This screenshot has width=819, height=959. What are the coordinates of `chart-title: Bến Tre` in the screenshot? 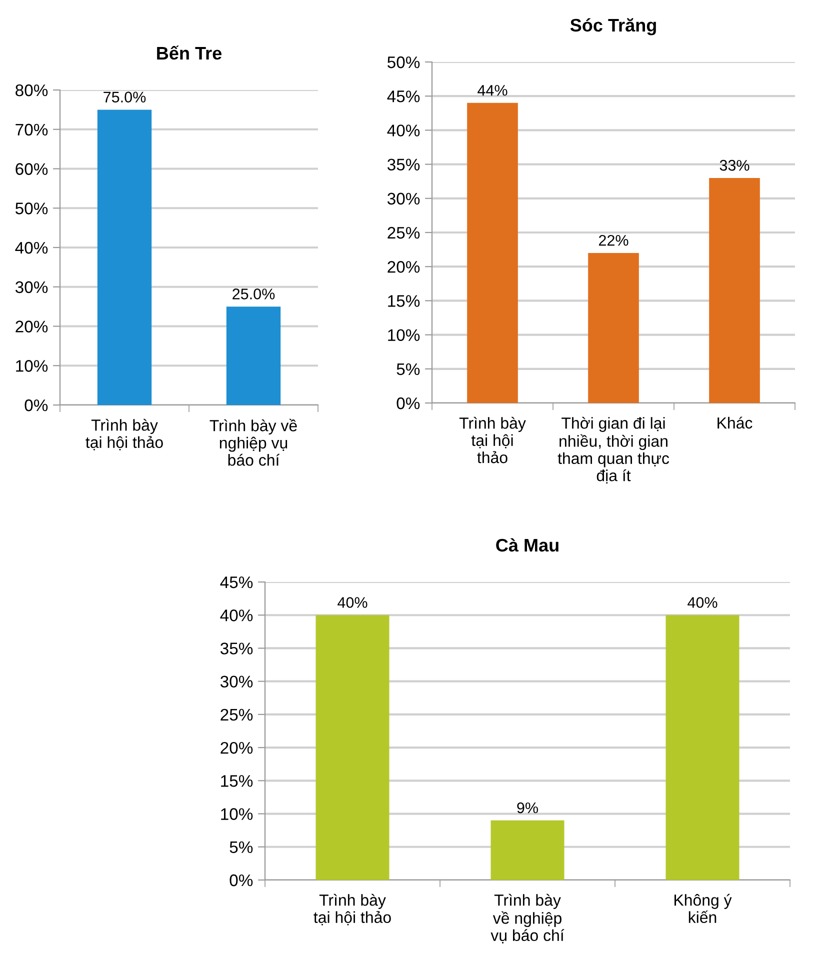 It's located at (189, 53).